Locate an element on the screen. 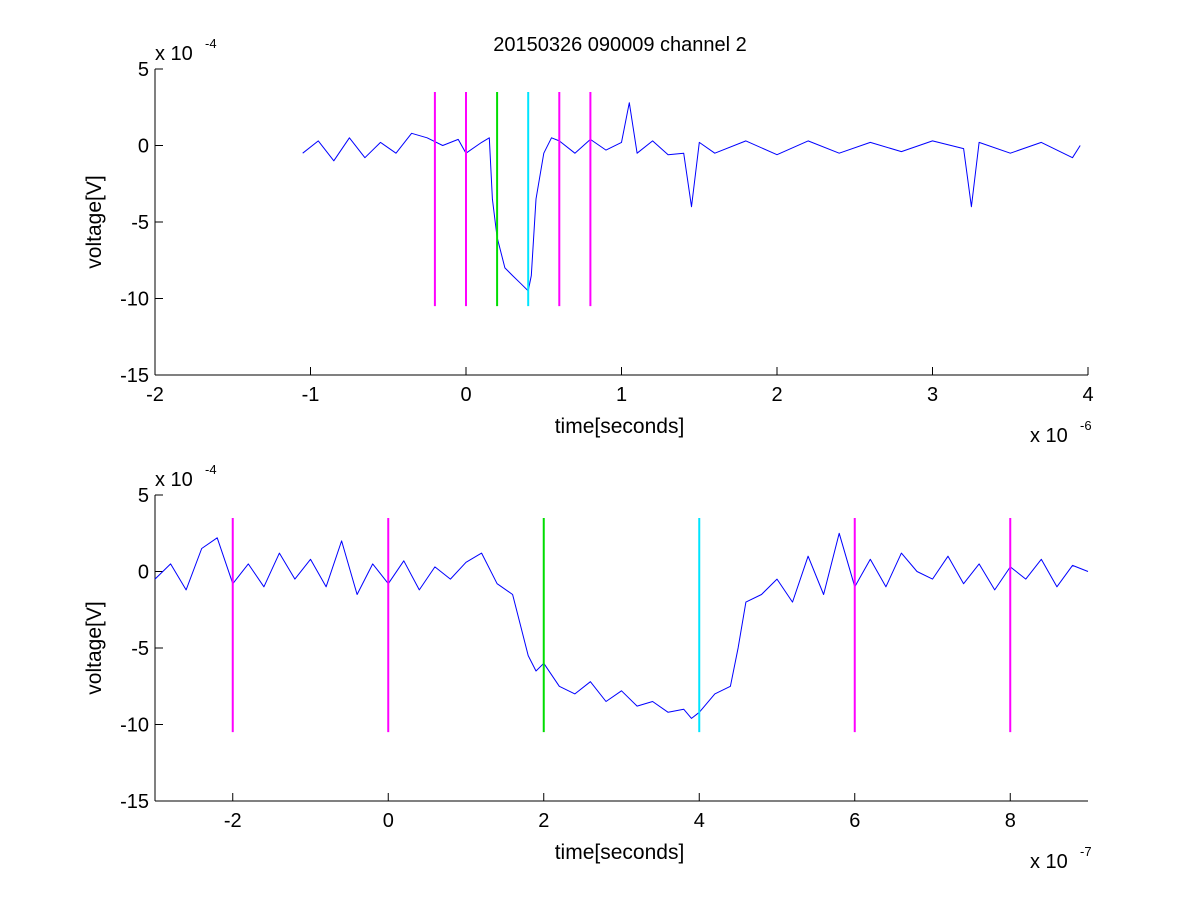  voltage-trace is located at coordinates (691, 197).